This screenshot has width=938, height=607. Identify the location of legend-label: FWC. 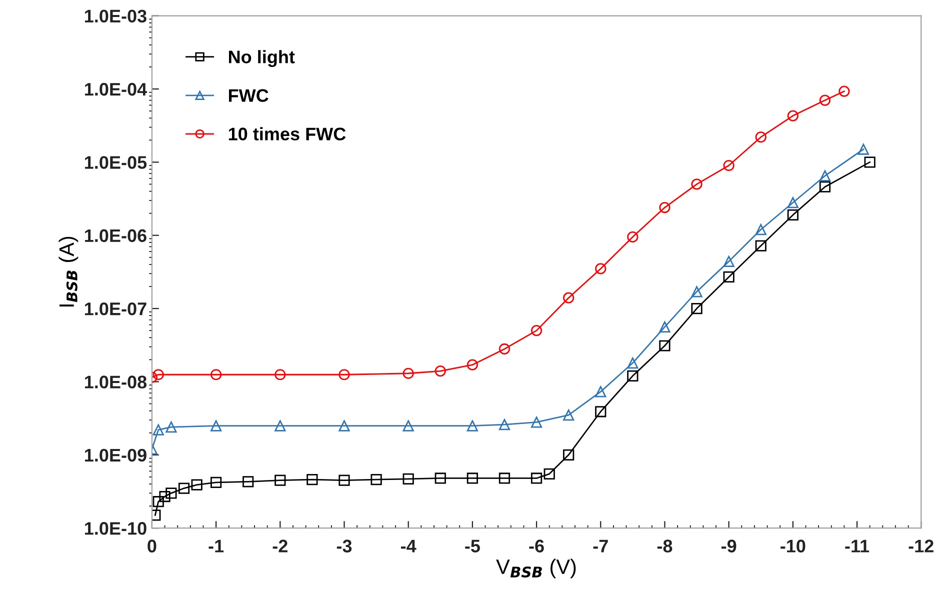
(248, 95).